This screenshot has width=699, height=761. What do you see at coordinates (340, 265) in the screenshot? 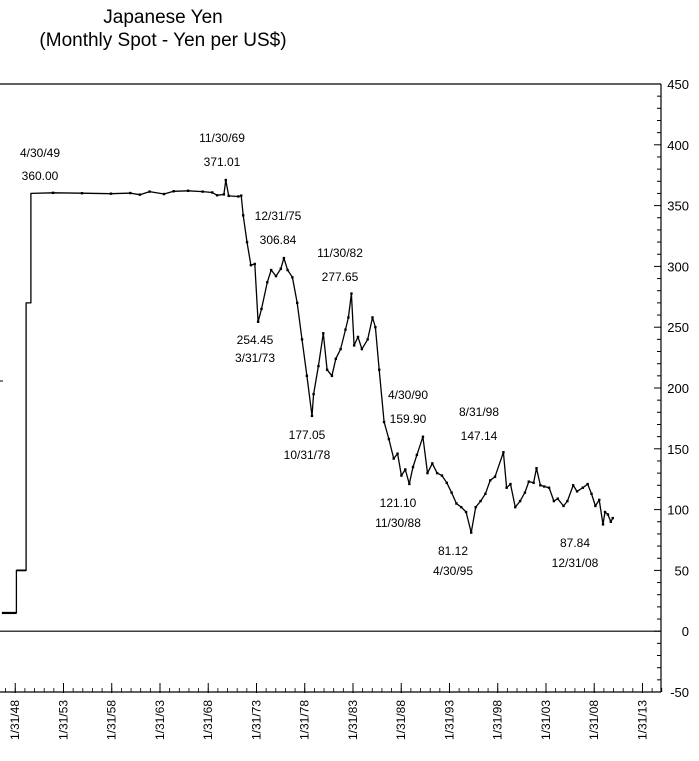
I see `annotation: 11/30/82 277.65` at bounding box center [340, 265].